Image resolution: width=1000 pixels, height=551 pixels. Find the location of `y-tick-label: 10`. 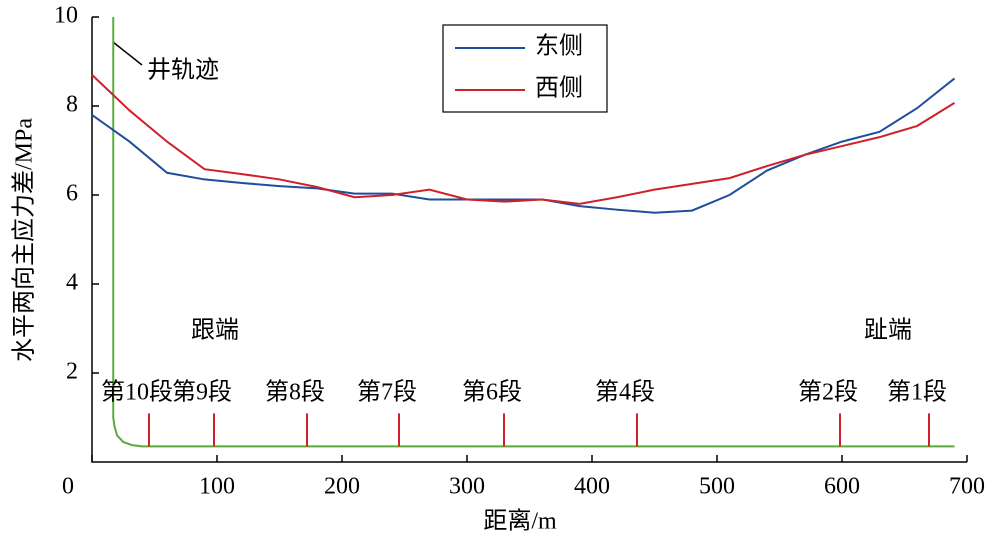

y-tick-label: 10 is located at coordinates (66, 16).